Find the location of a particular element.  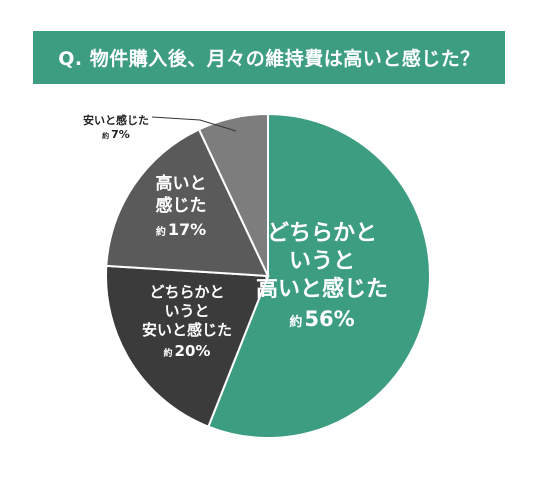

slice-label: どちらかというと安いと感じた約 20% is located at coordinates (187, 321).